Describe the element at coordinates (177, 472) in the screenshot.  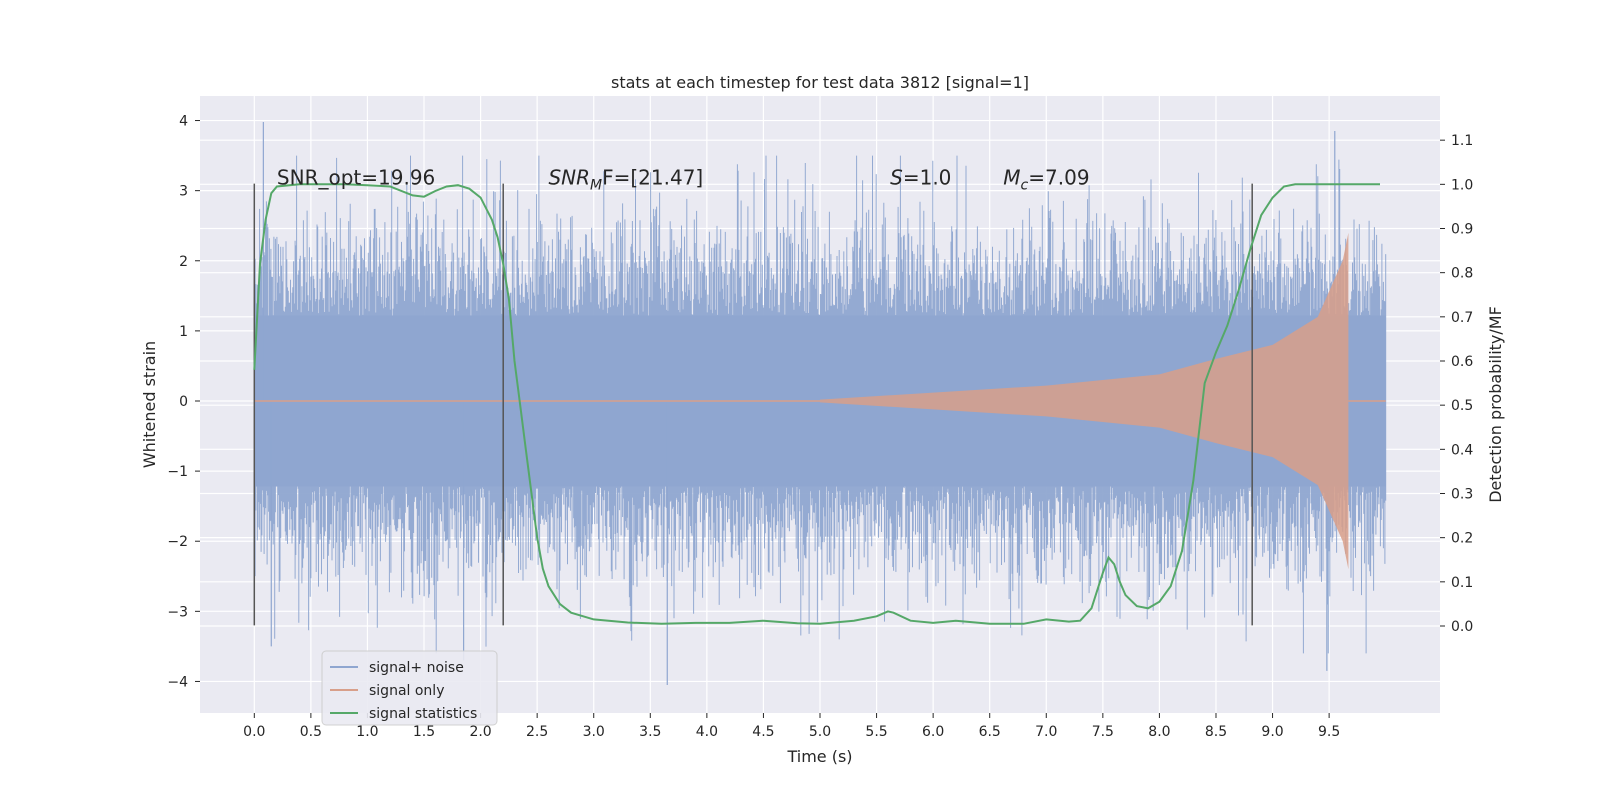
I see `y-left-tick-label: −1` at that location.